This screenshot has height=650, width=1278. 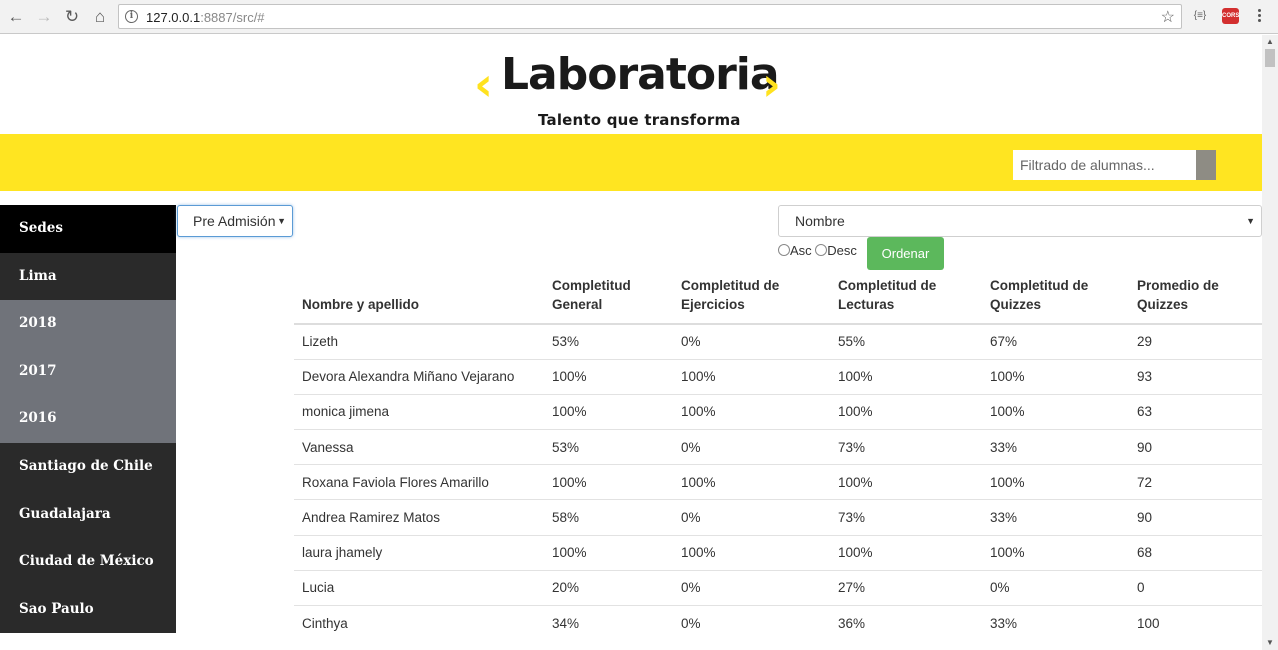 What do you see at coordinates (1055, 300) in the screenshot?
I see `column-header: Completitud de Quizzes` at bounding box center [1055, 300].